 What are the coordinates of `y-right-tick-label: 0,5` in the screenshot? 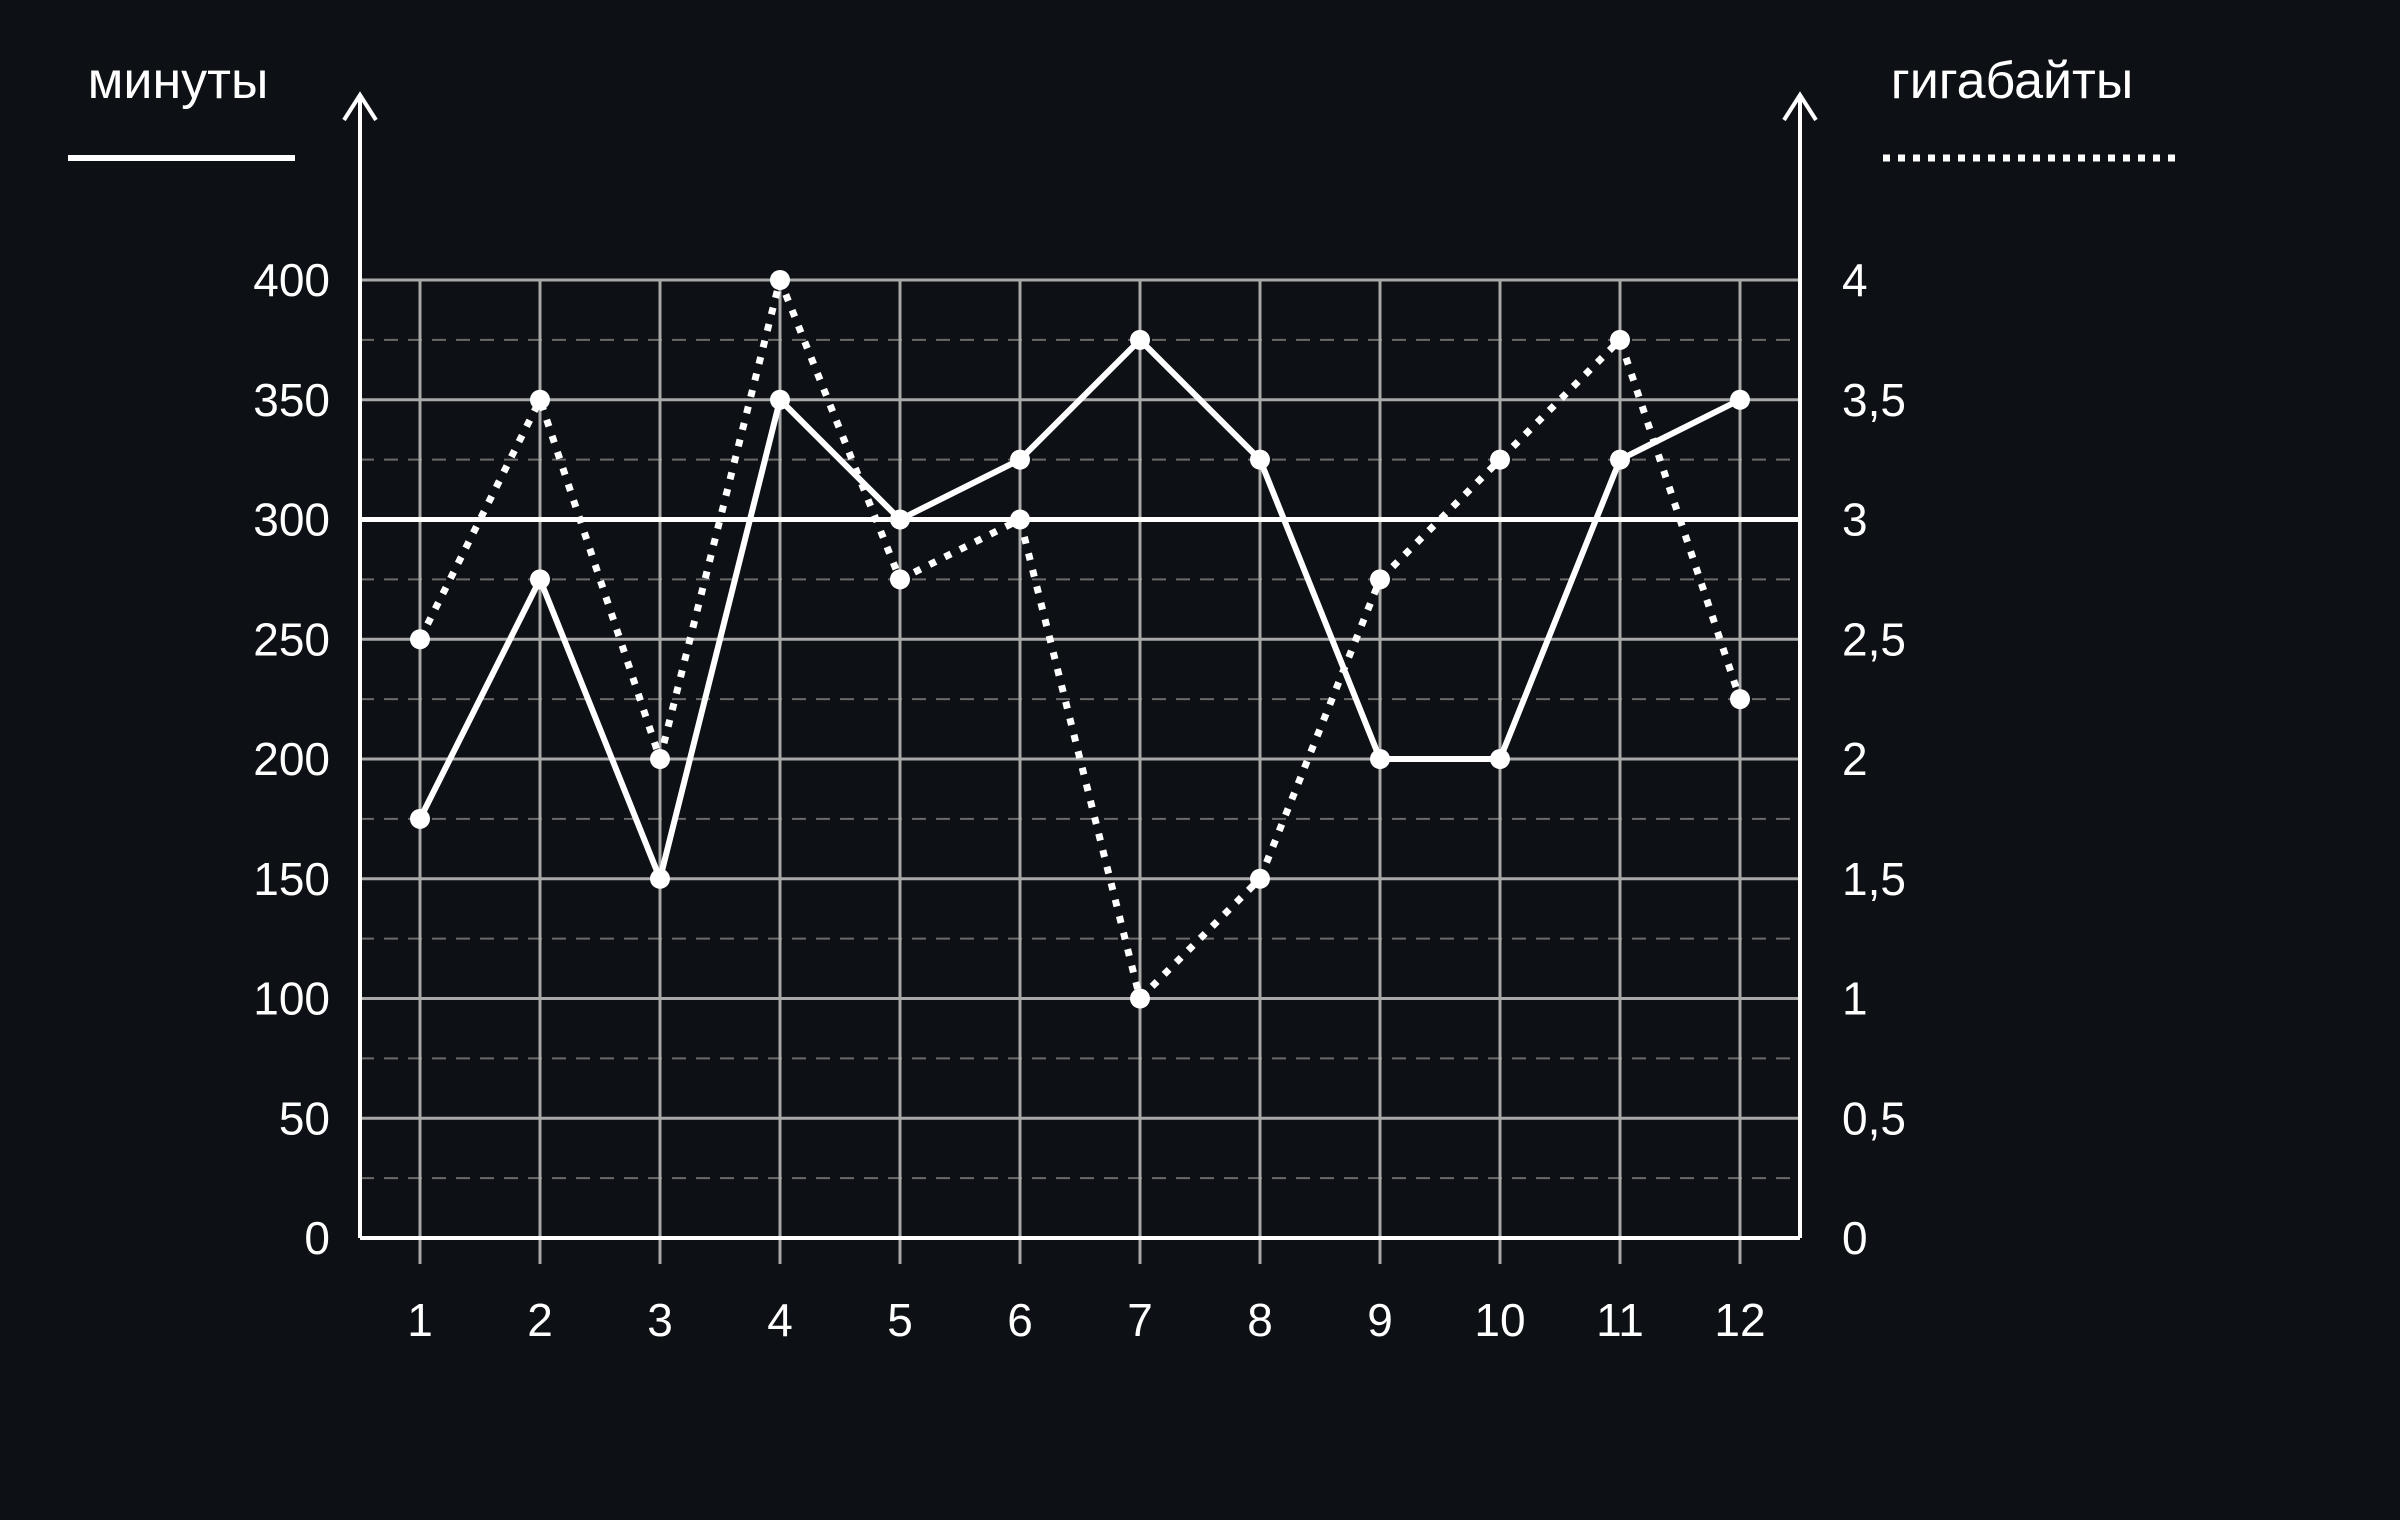 It's located at (1874, 1118).